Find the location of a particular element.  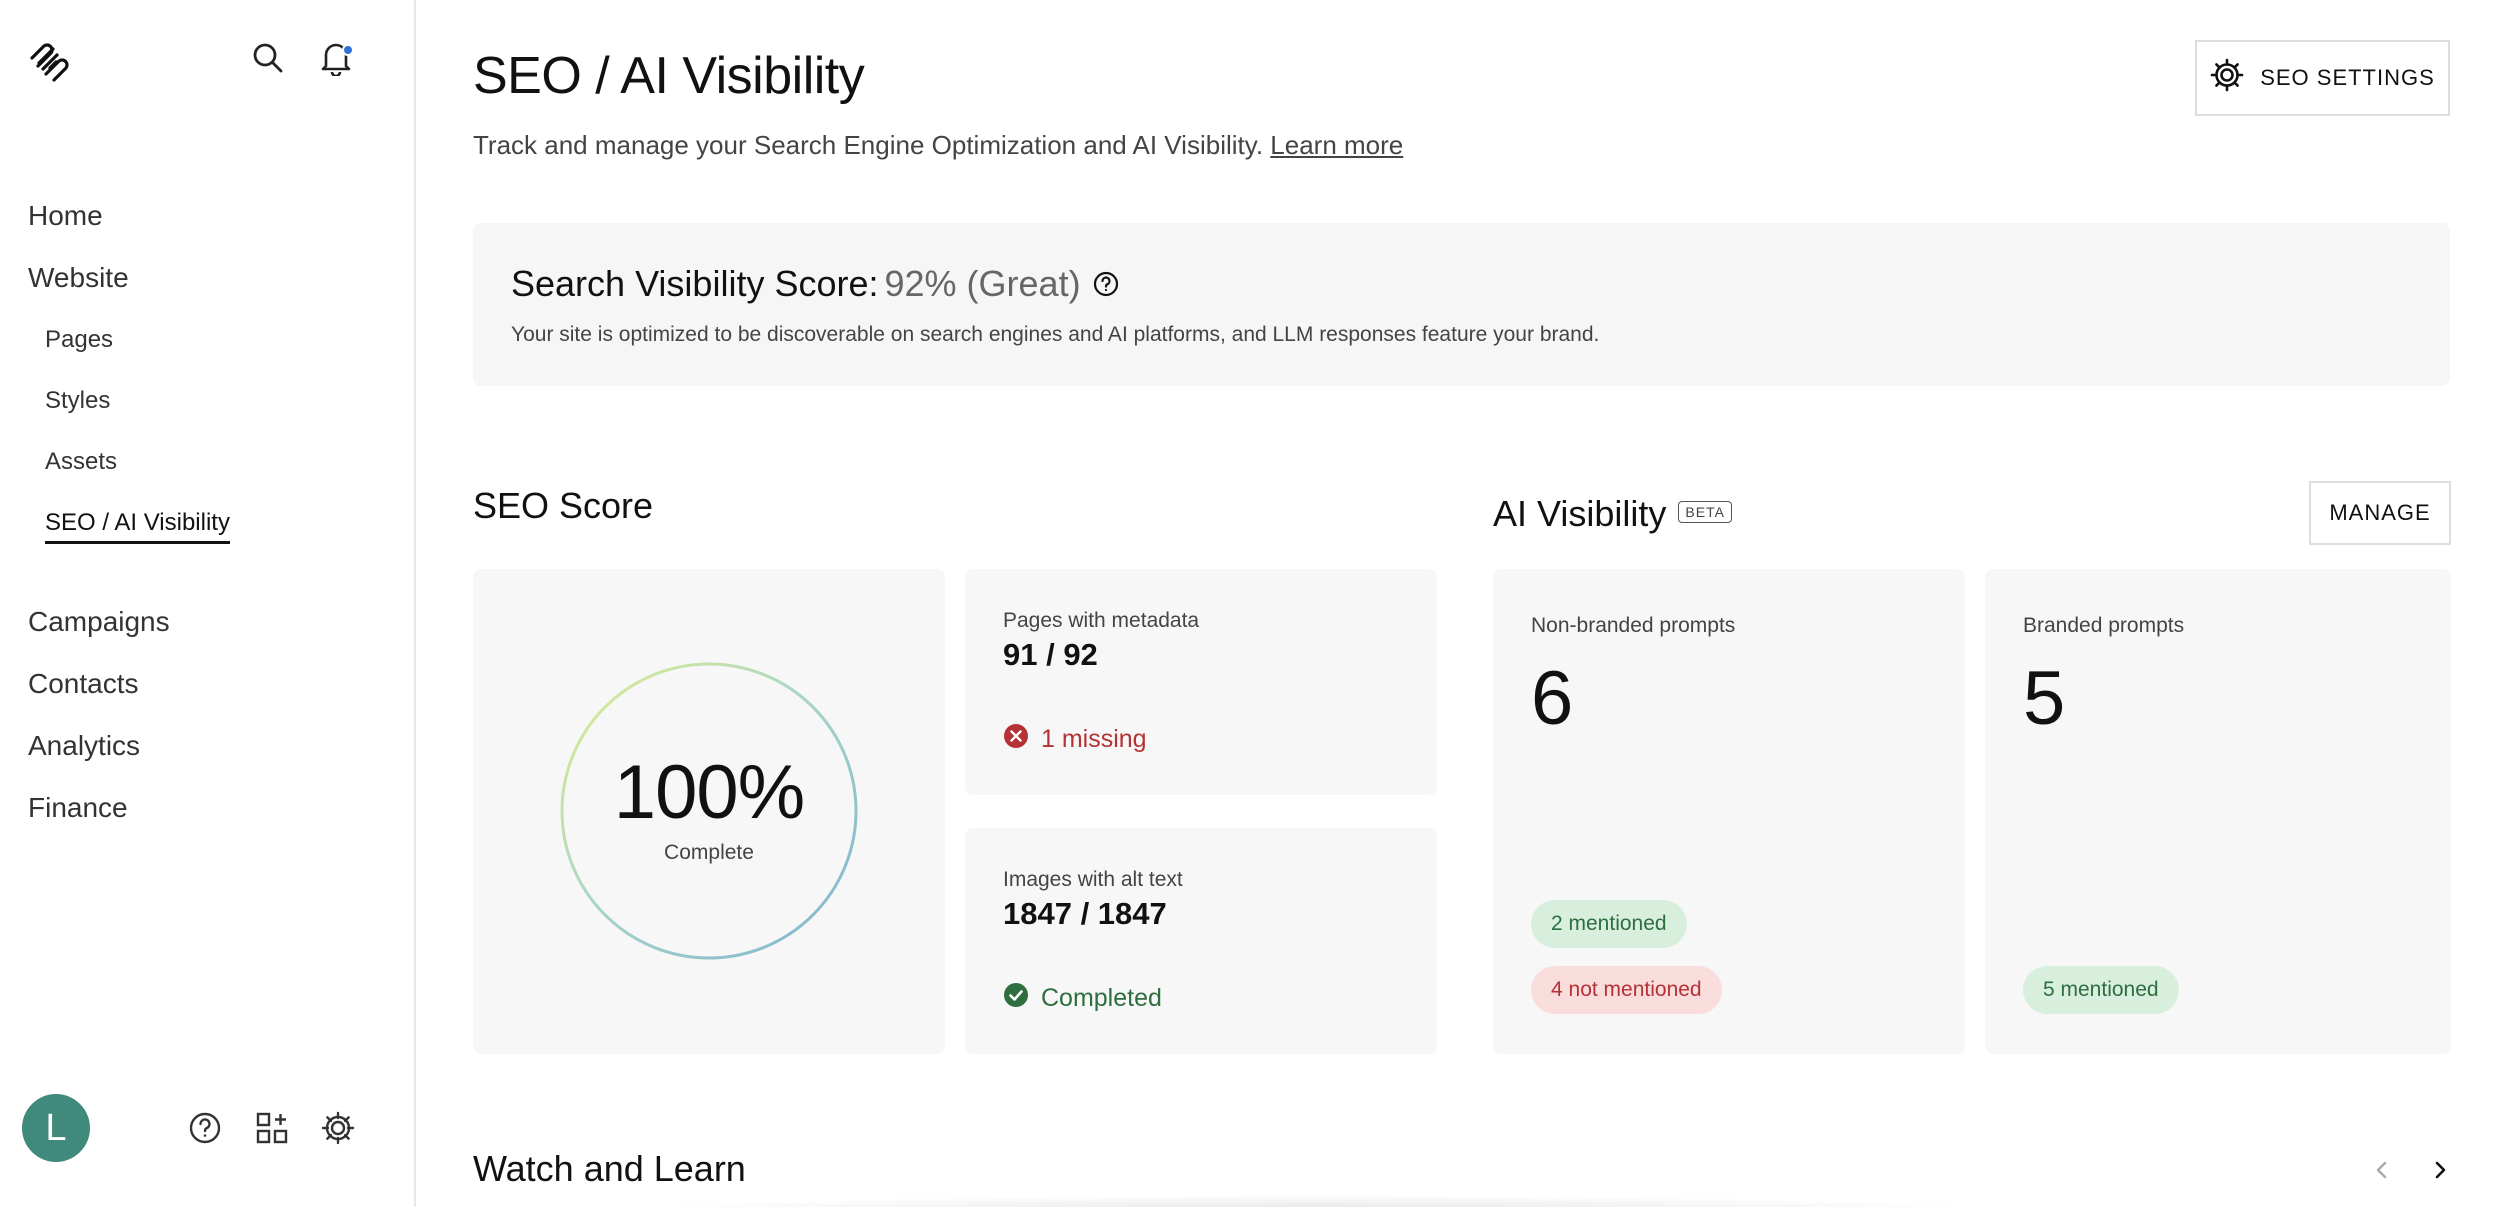

alt-text-value: 1847 / 1847 is located at coordinates (1085, 913).